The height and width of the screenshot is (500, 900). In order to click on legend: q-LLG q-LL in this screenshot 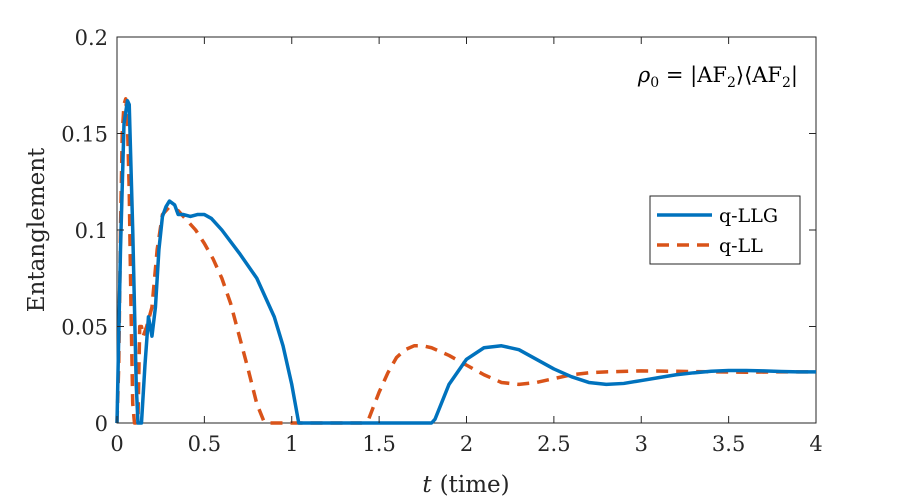, I will do `click(725, 230)`.